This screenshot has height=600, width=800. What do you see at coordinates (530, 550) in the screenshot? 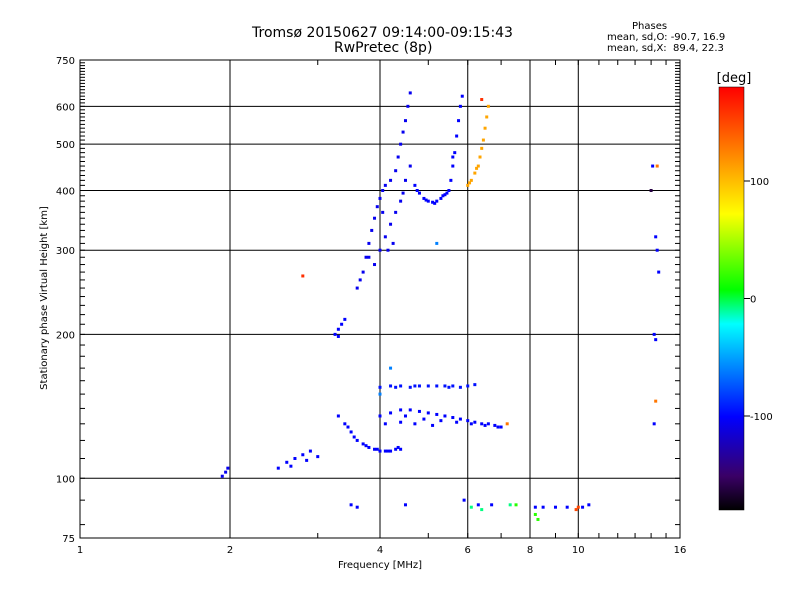
I see `x-tick-label: 8` at bounding box center [530, 550].